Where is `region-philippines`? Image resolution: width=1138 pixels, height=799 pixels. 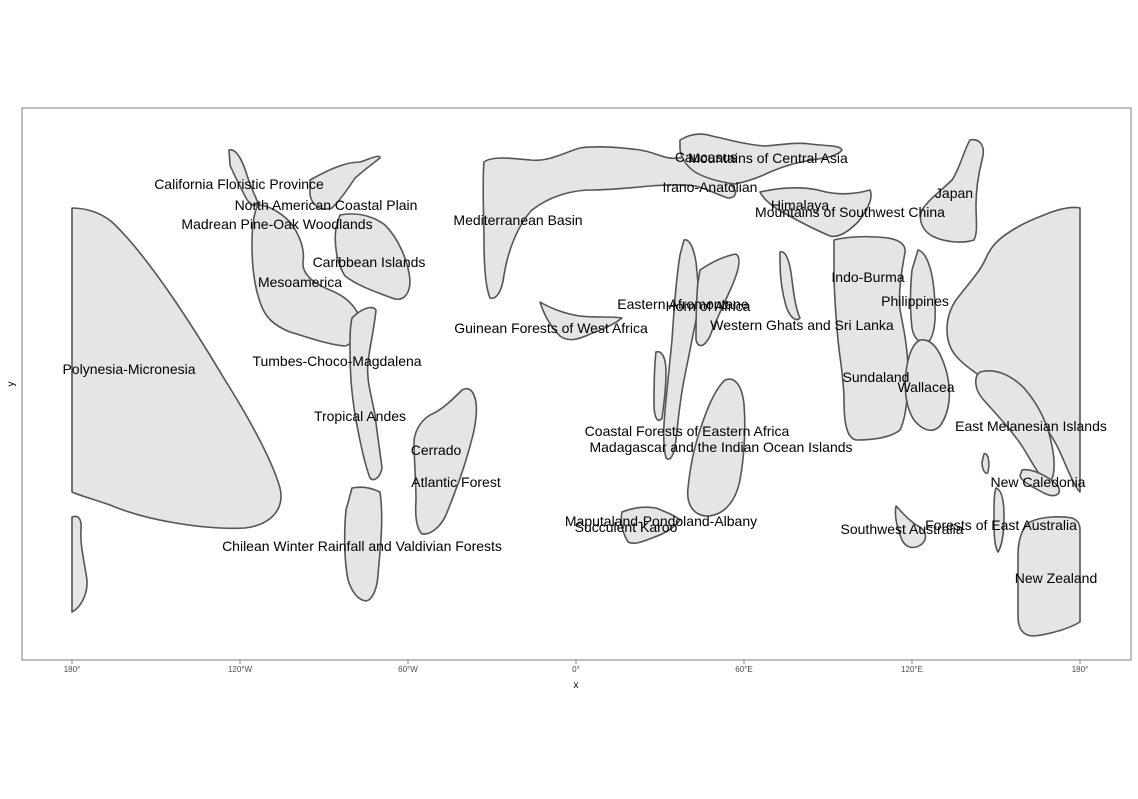 region-philippines is located at coordinates (922, 296).